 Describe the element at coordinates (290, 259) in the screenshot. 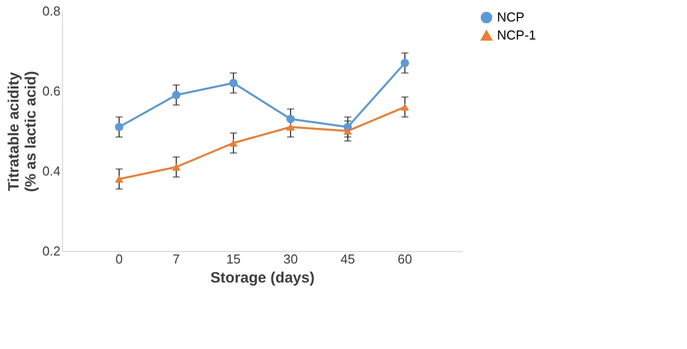

I see `x-tick-label: 30` at that location.